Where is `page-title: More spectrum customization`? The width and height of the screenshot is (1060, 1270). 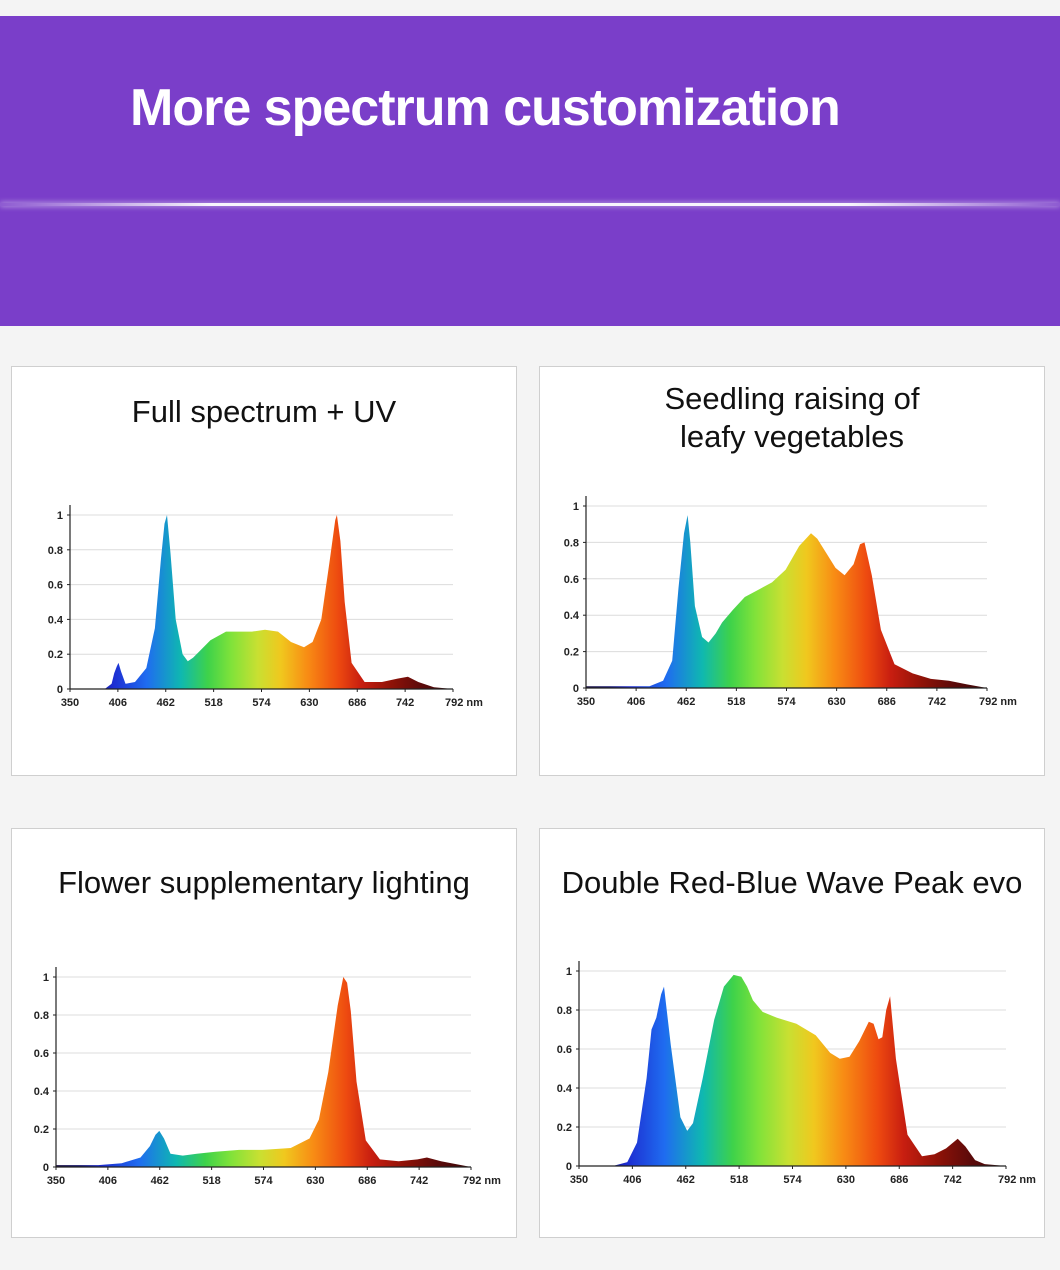 page-title: More spectrum customization is located at coordinates (485, 108).